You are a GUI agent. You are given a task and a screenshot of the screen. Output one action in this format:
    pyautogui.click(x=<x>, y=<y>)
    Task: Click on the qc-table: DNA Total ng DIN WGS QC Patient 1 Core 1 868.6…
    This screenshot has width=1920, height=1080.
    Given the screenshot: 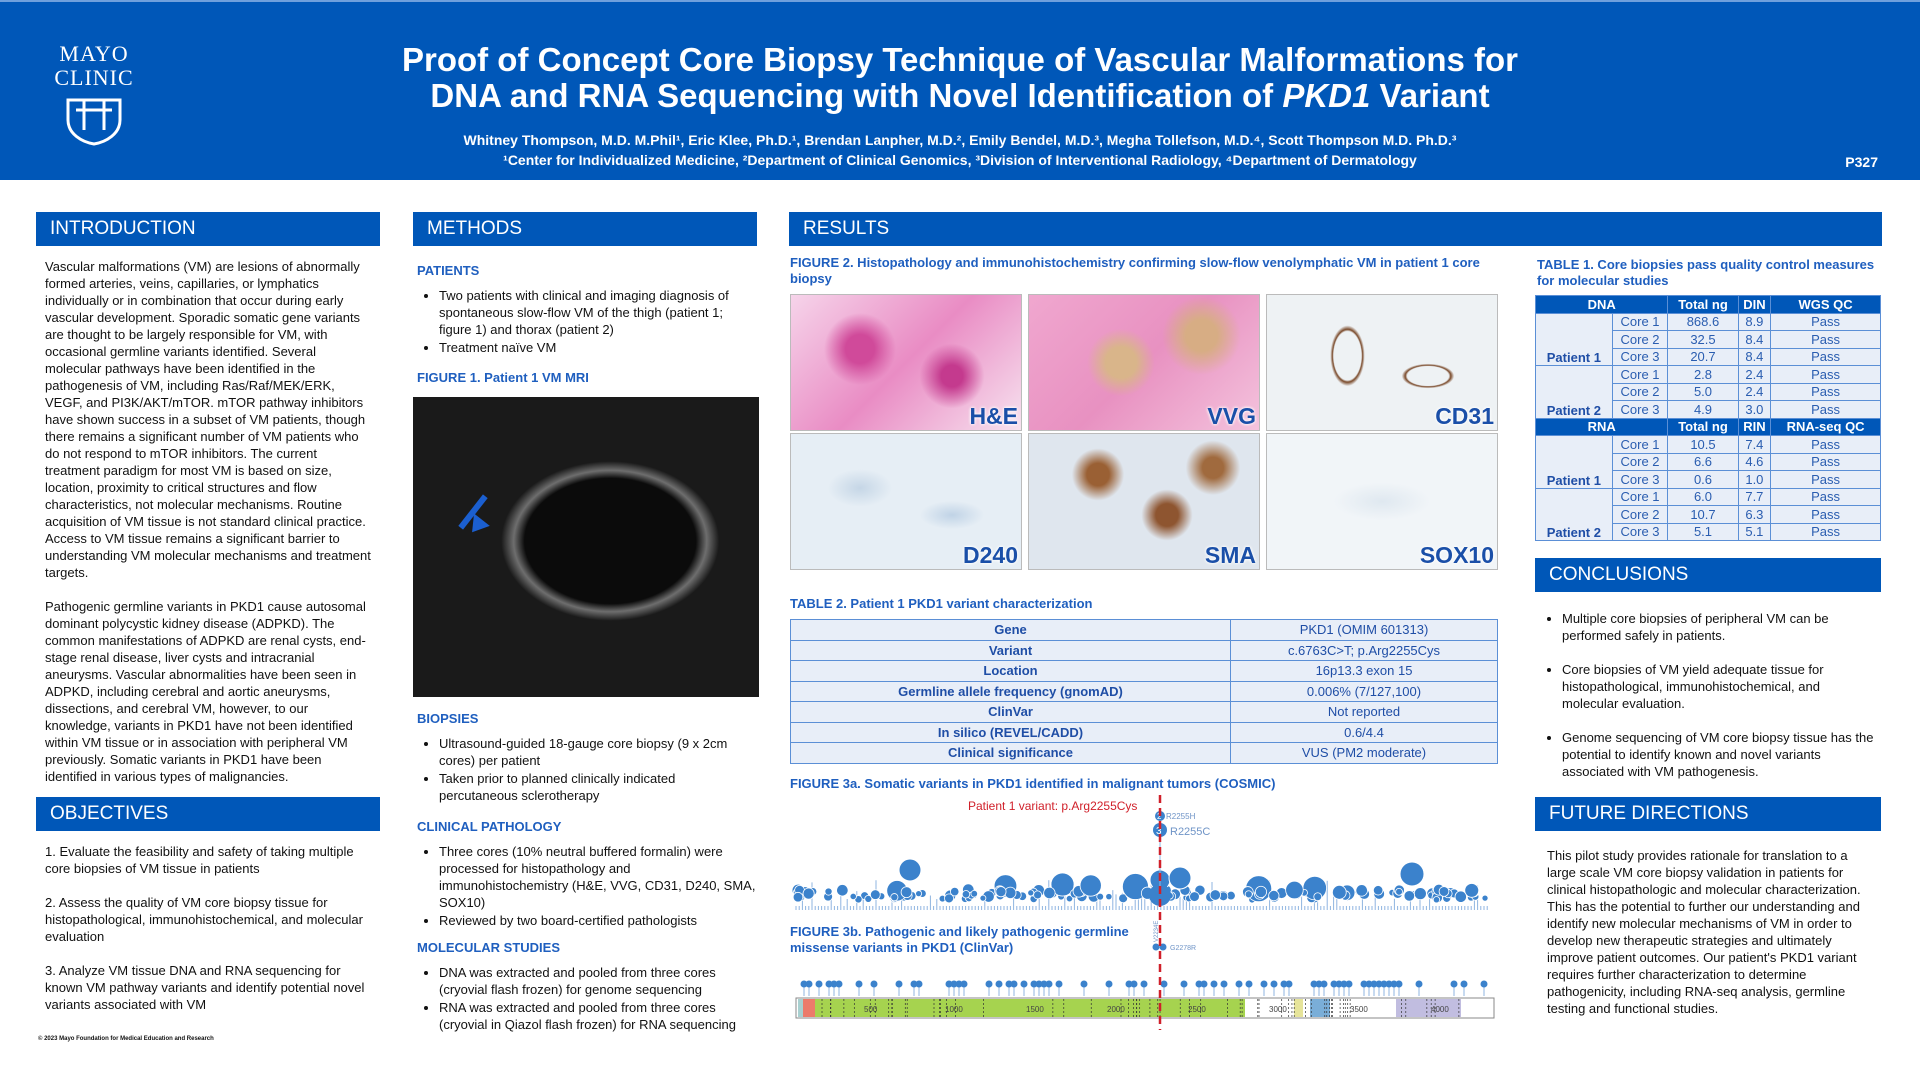 What is the action you would take?
    pyautogui.click(x=1707, y=418)
    